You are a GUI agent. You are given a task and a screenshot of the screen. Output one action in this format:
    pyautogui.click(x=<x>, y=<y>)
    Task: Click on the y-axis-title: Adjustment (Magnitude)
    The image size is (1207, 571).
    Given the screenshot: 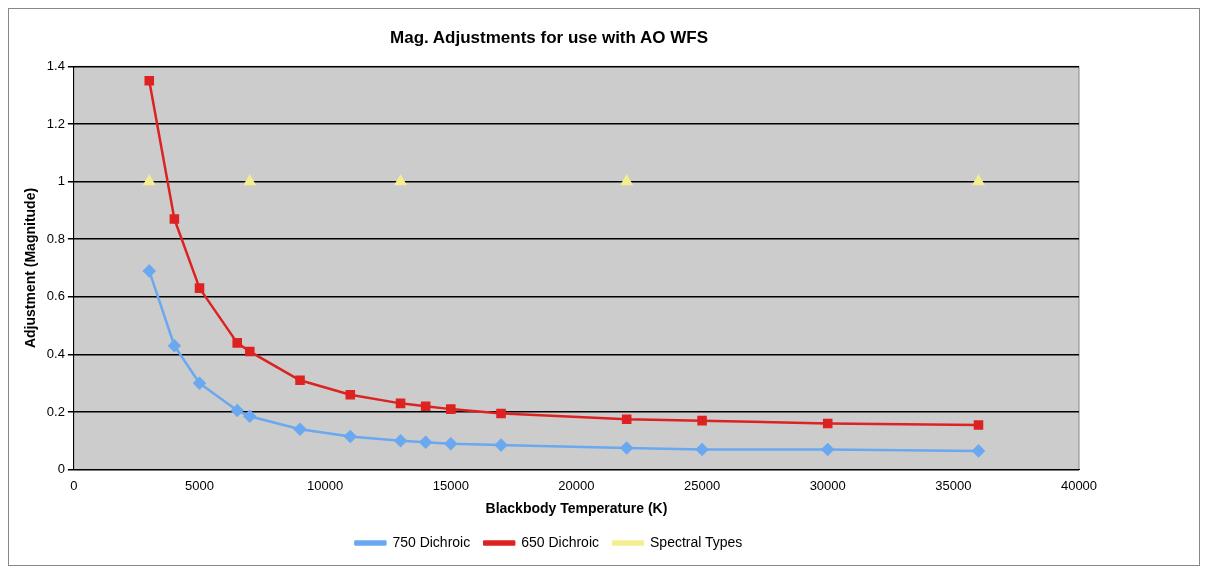 What is the action you would take?
    pyautogui.click(x=30, y=268)
    